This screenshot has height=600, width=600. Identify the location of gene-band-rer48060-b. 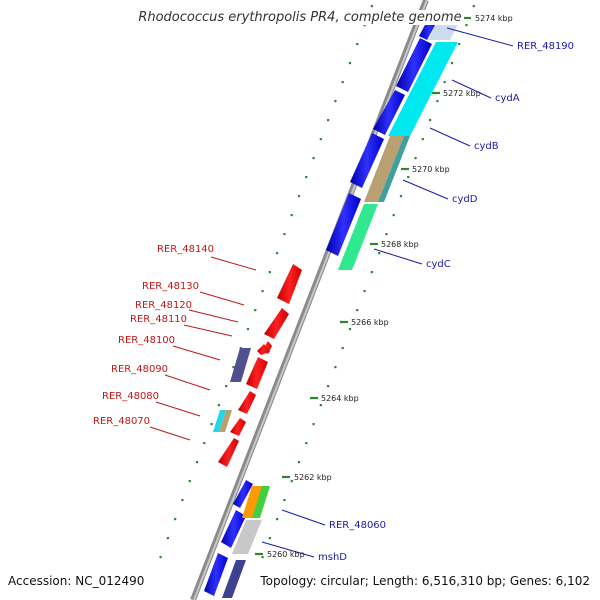
(252, 502).